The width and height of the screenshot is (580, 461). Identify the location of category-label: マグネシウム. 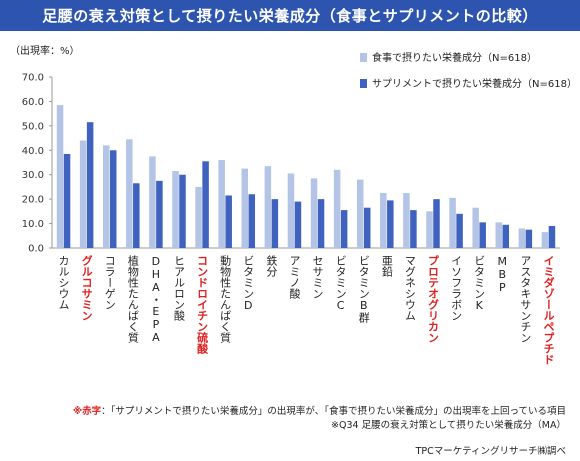
(409, 288).